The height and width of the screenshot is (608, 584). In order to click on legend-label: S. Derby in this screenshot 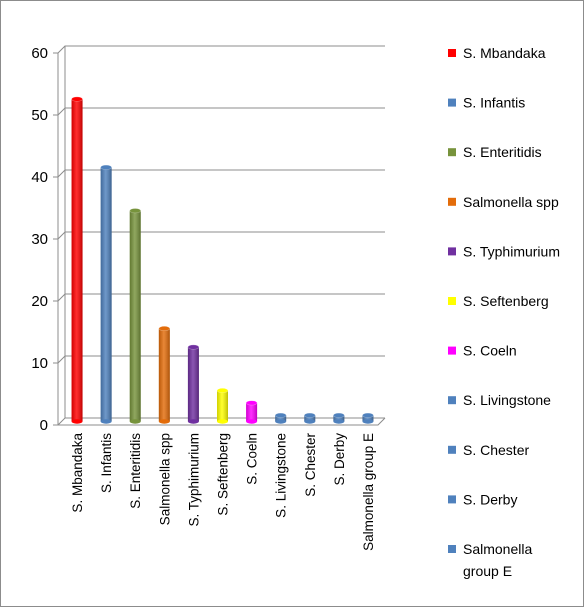, I will do `click(490, 499)`.